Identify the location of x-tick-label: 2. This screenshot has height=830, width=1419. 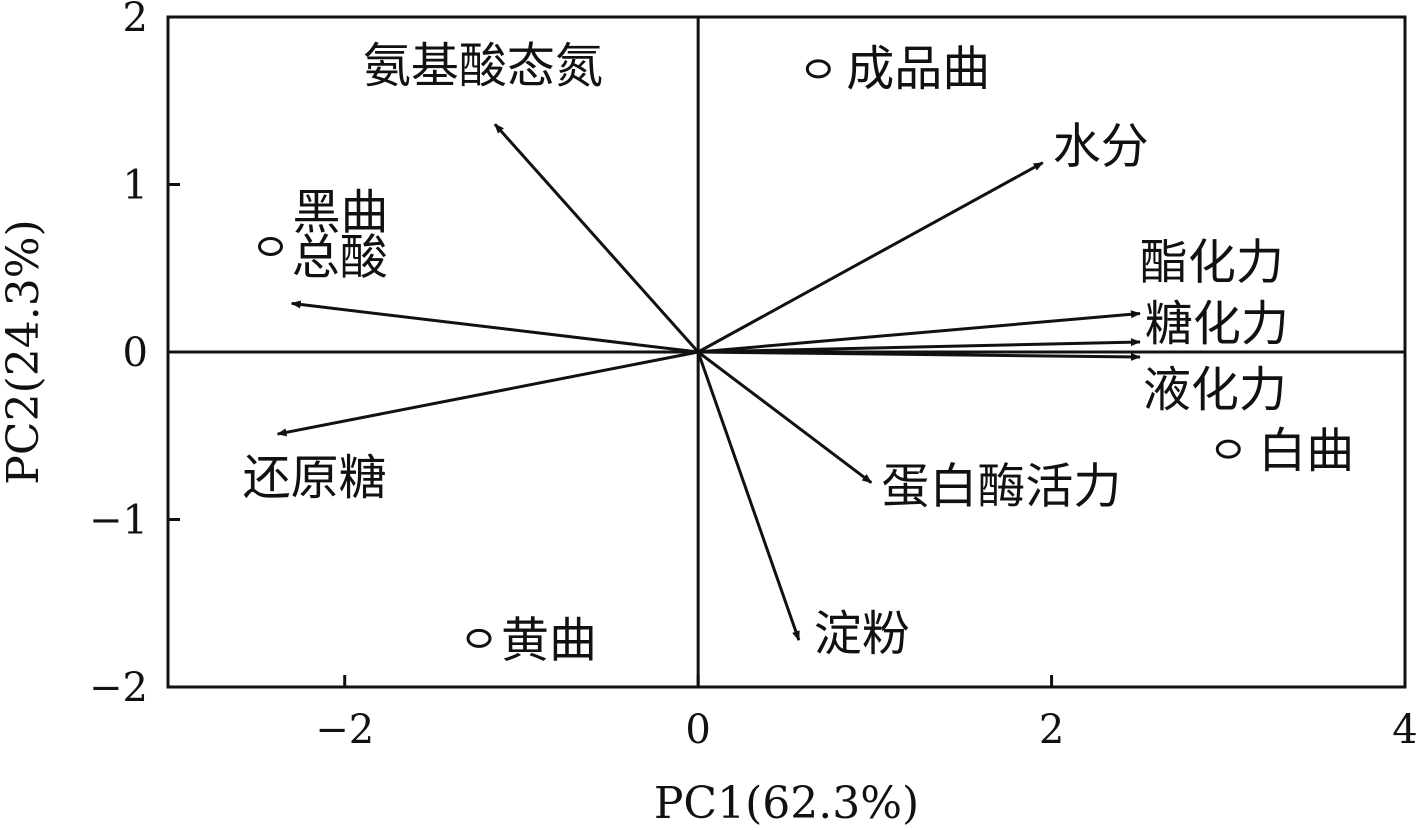
(1051, 730).